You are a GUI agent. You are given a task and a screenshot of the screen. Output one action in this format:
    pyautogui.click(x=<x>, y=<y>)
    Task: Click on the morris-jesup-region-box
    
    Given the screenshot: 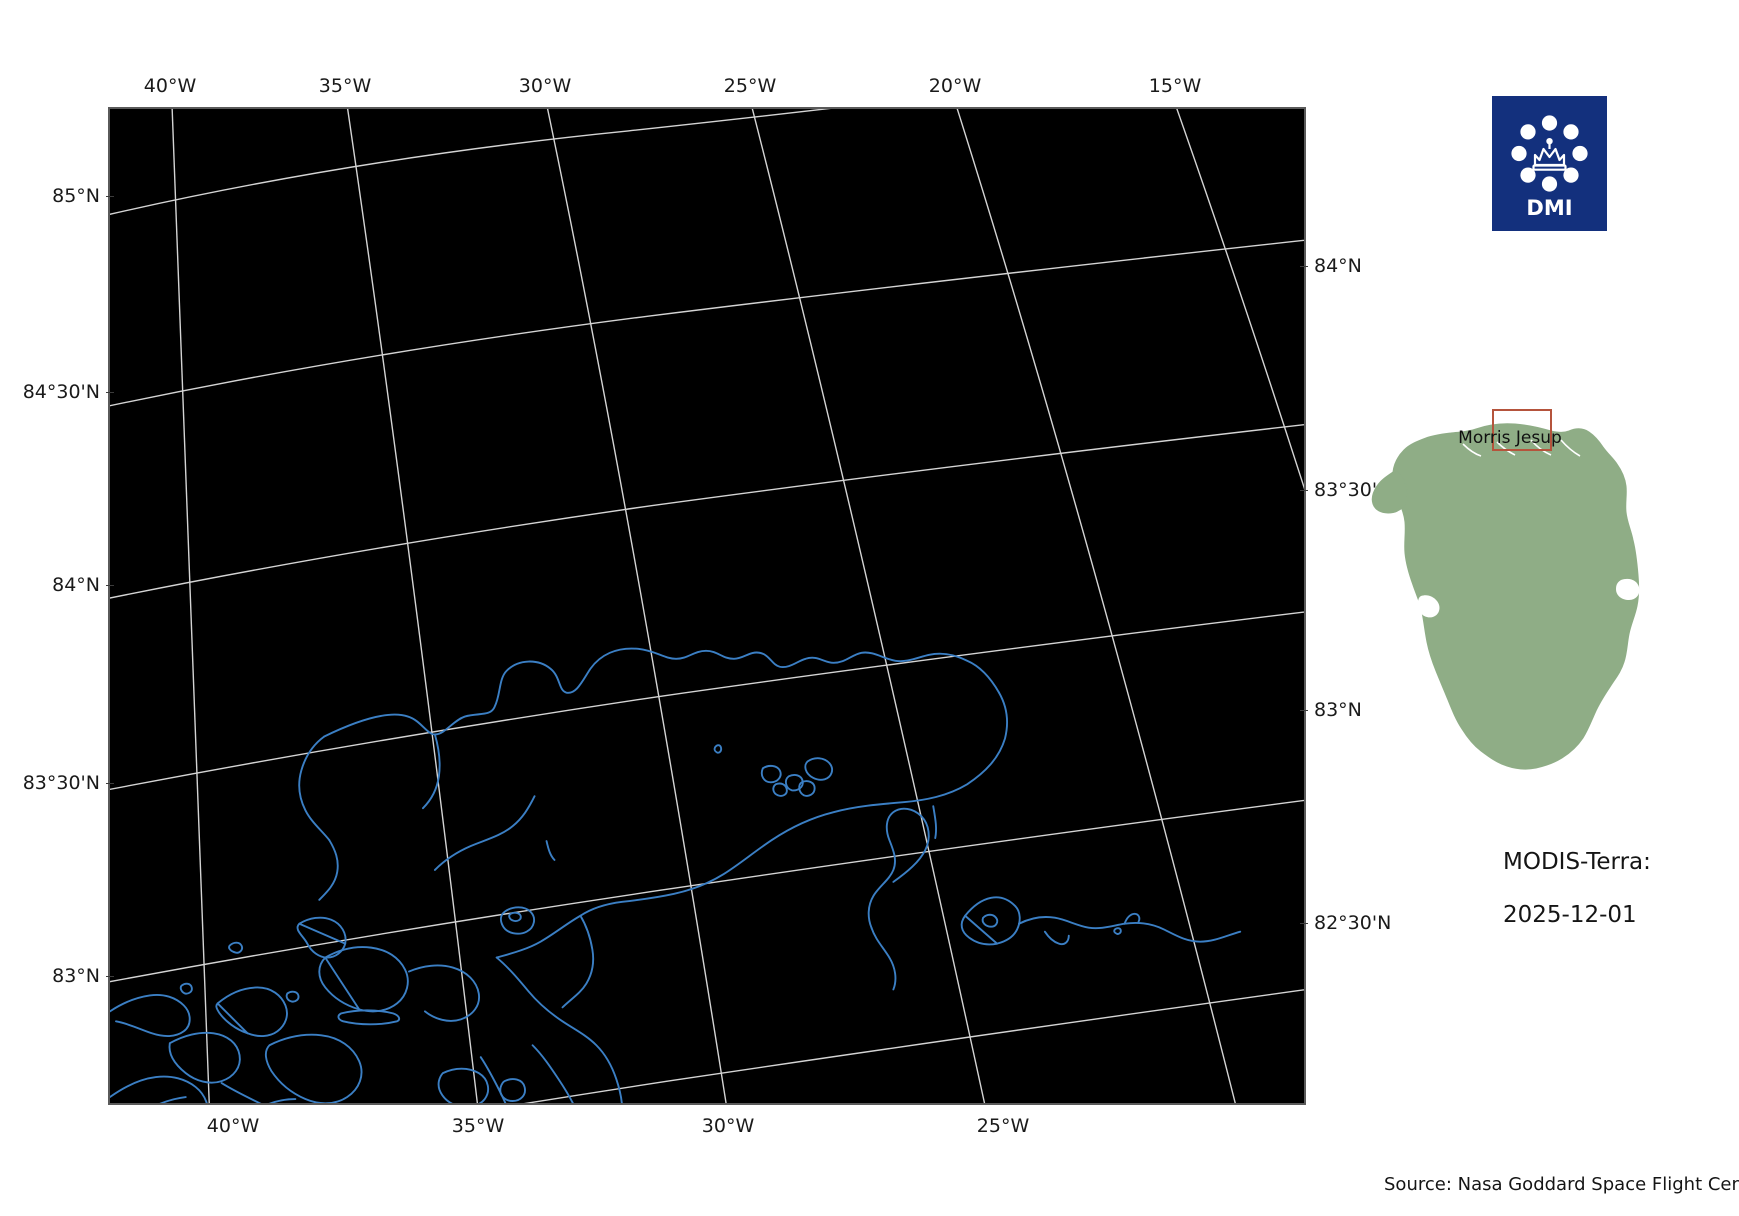 What is the action you would take?
    pyautogui.click(x=1522, y=430)
    